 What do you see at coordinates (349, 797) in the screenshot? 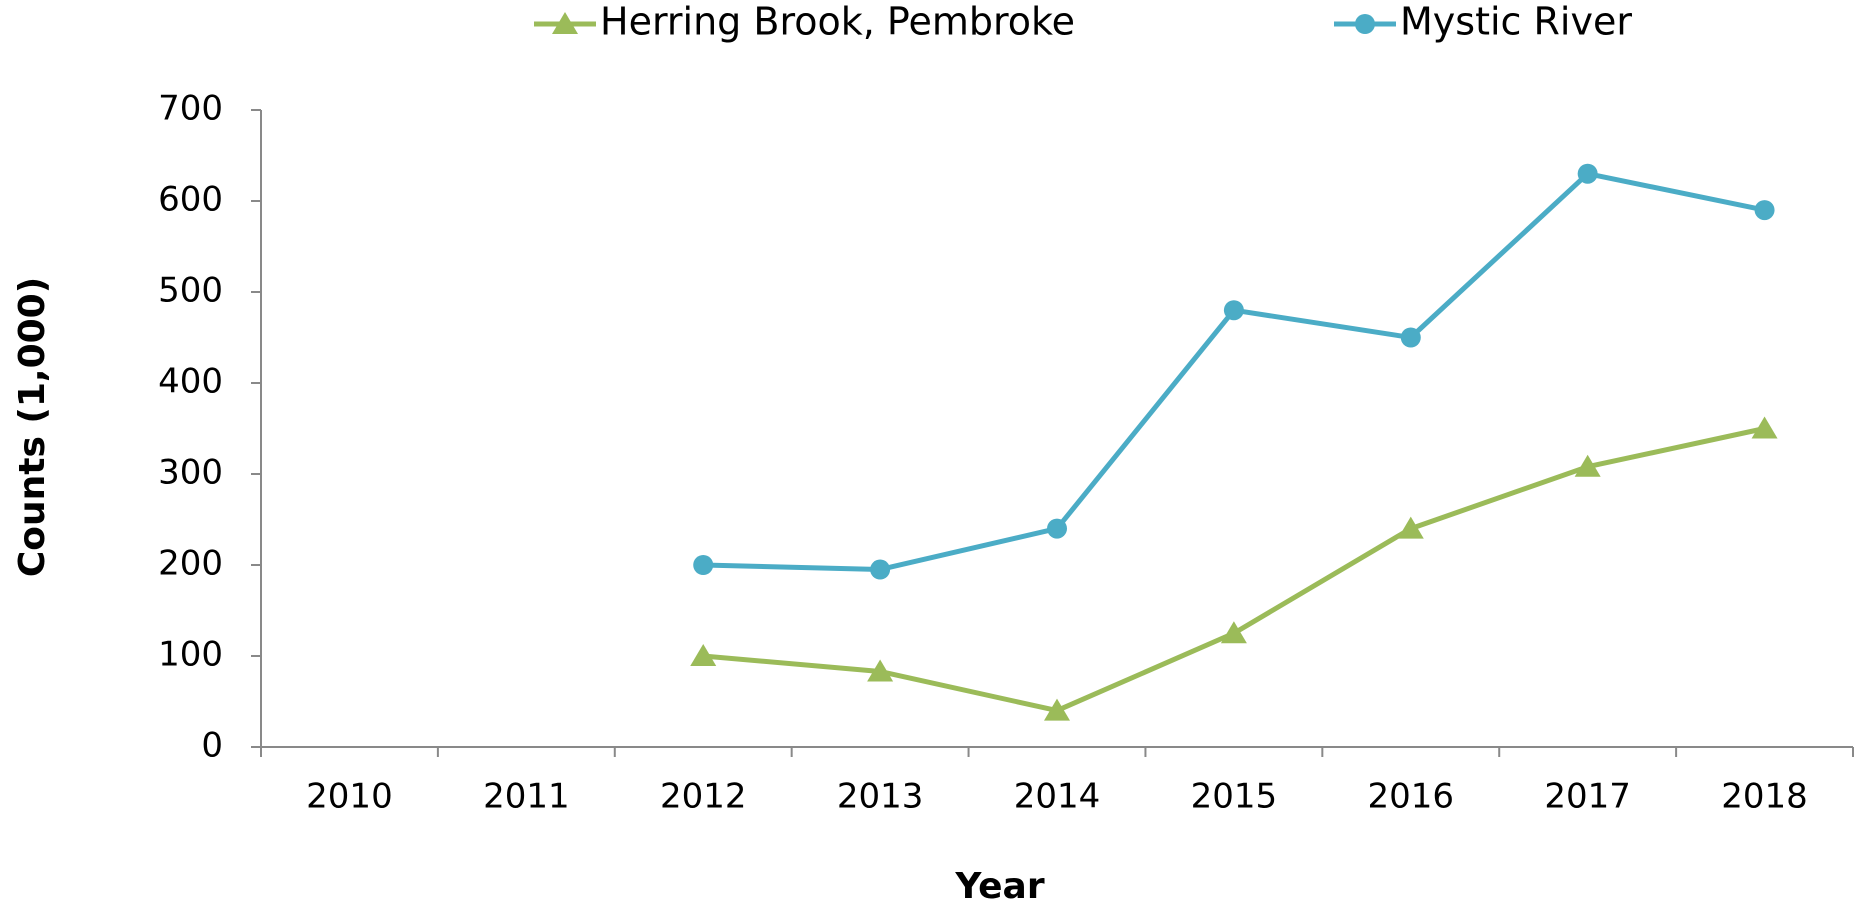
I see `x-tick-label: 2010` at bounding box center [349, 797].